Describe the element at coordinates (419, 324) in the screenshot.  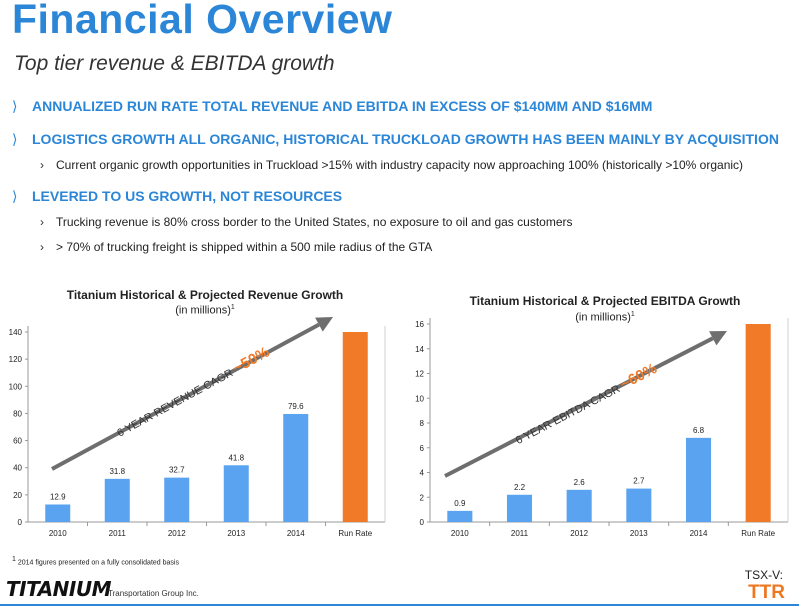
I see `ebitda-y-tick-label: 16` at that location.